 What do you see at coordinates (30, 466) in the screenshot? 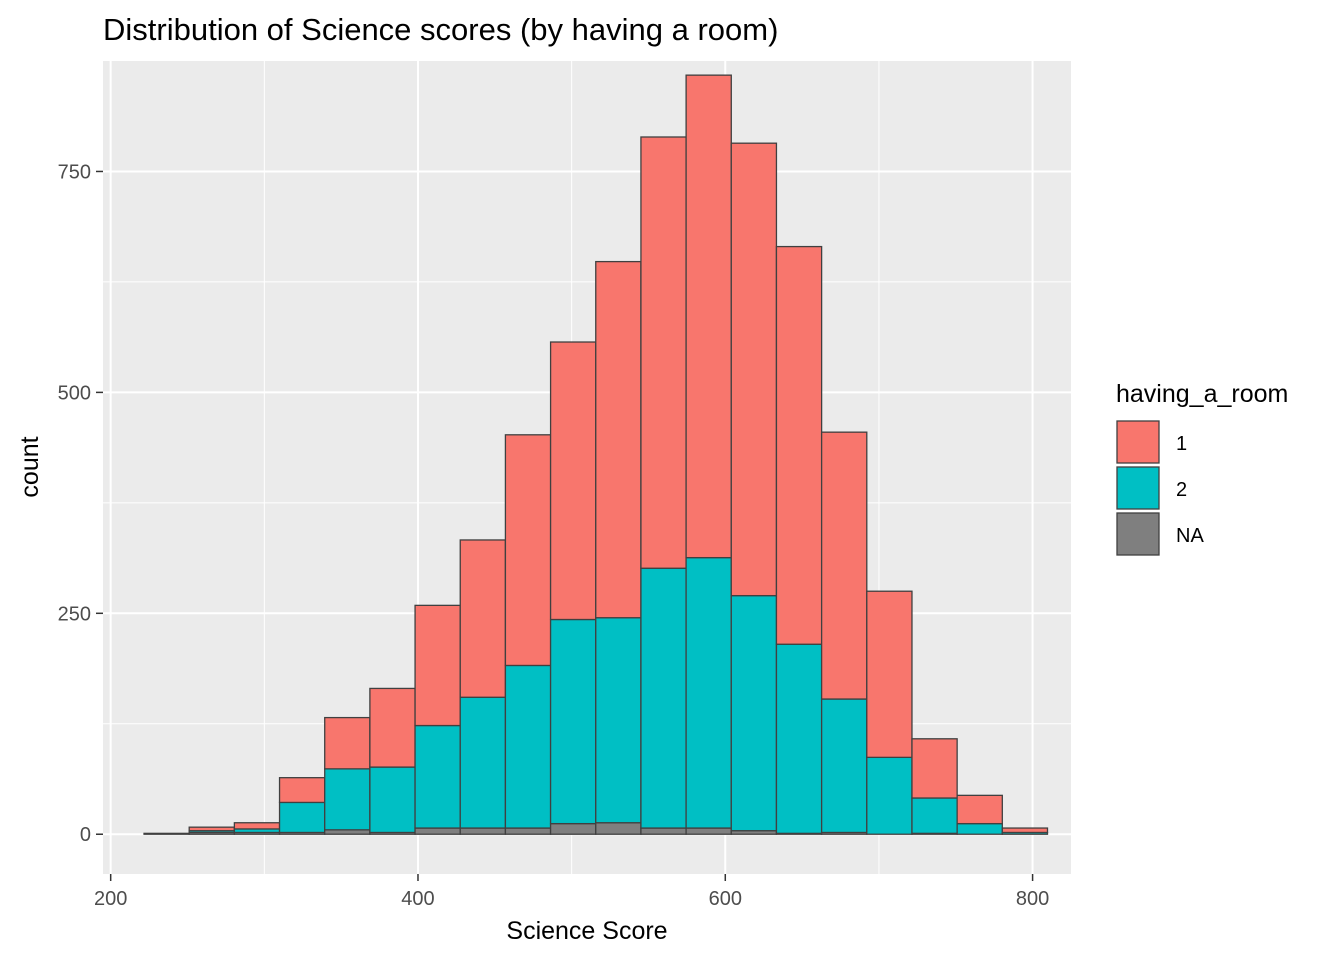
I see `y-axis-title: count` at bounding box center [30, 466].